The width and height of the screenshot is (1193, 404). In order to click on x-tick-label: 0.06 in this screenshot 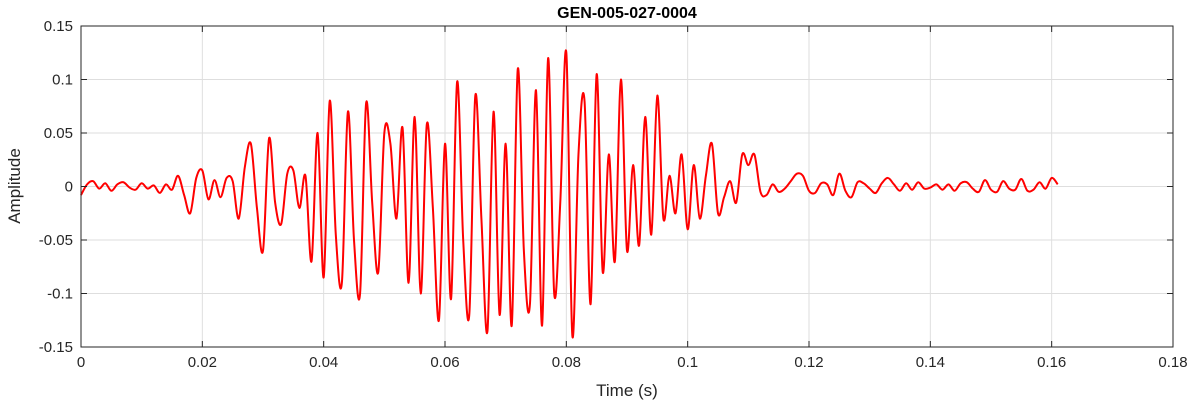, I will do `click(444, 362)`.